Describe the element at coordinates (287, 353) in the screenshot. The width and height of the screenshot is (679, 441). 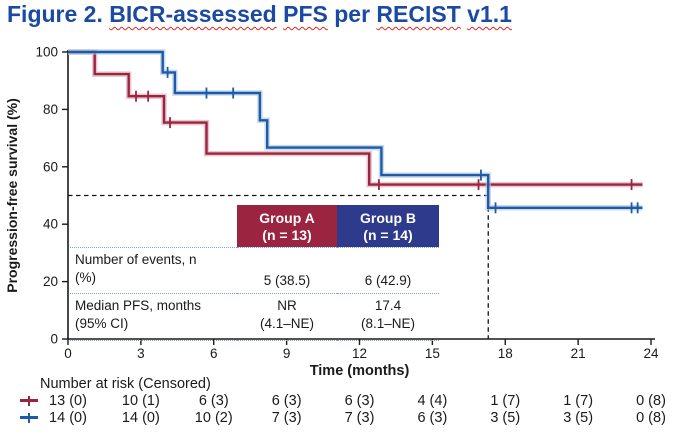
I see `x-tick-label: 9` at that location.